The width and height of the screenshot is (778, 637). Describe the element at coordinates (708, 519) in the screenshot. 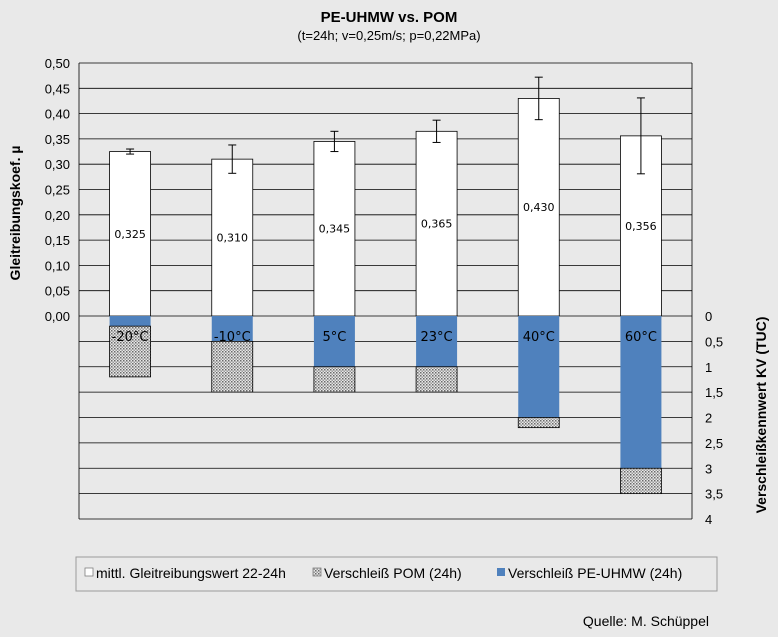

I see `y2-tick-label: 4` at that location.